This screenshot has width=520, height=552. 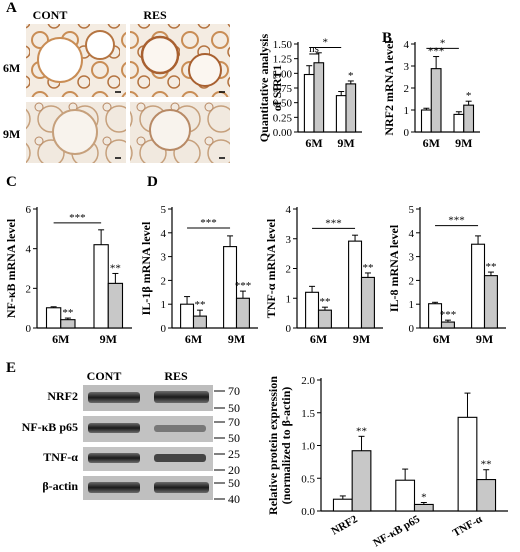 What do you see at coordinates (131, 430) in the screenshot?
I see `blot-row-nfkb: NF-κB p65 70 50` at bounding box center [131, 430].